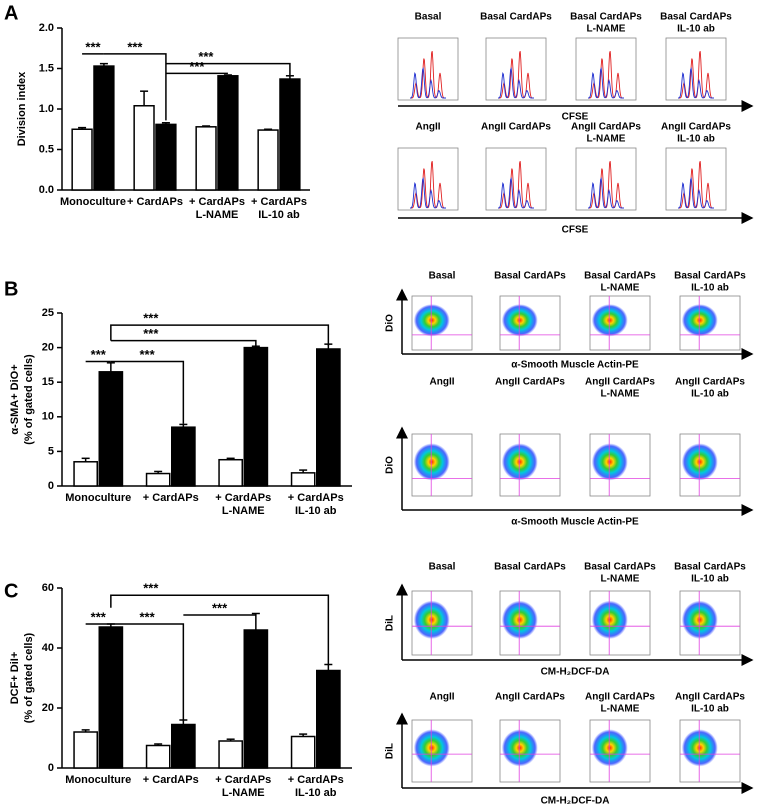  Describe the element at coordinates (46, 190) in the screenshot. I see `y-tick-label: 0.0` at that location.